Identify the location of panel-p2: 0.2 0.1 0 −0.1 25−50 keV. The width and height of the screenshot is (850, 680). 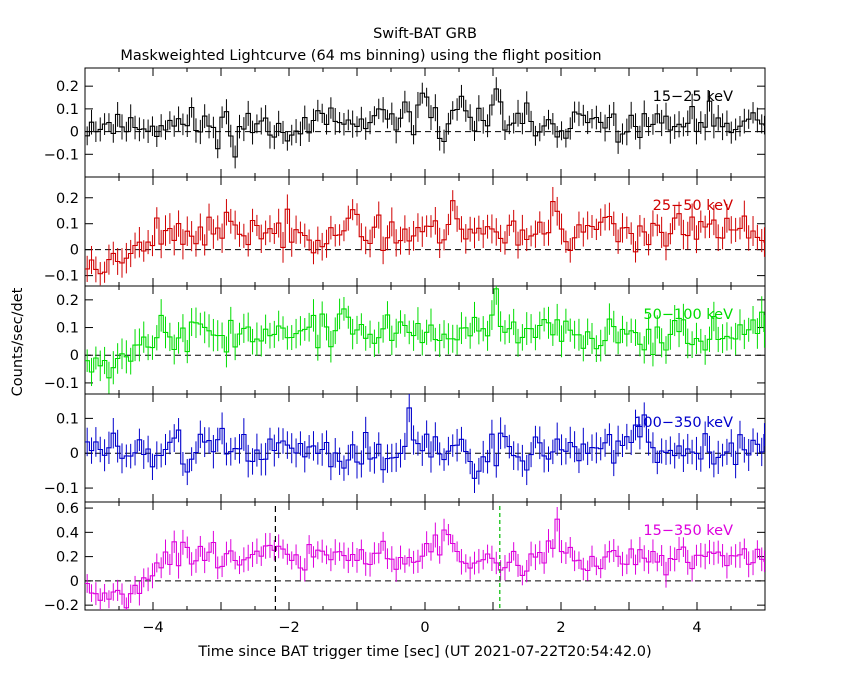
(405, 231).